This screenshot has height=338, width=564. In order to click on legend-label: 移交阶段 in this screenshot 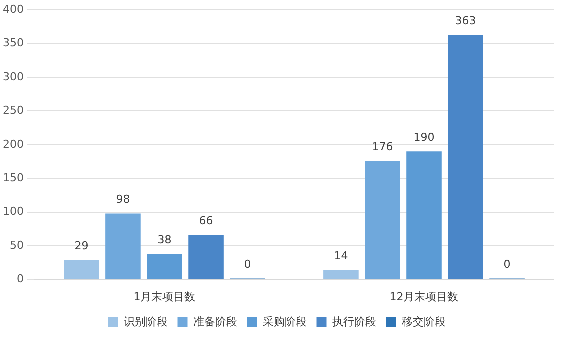, I will do `click(424, 321)`.